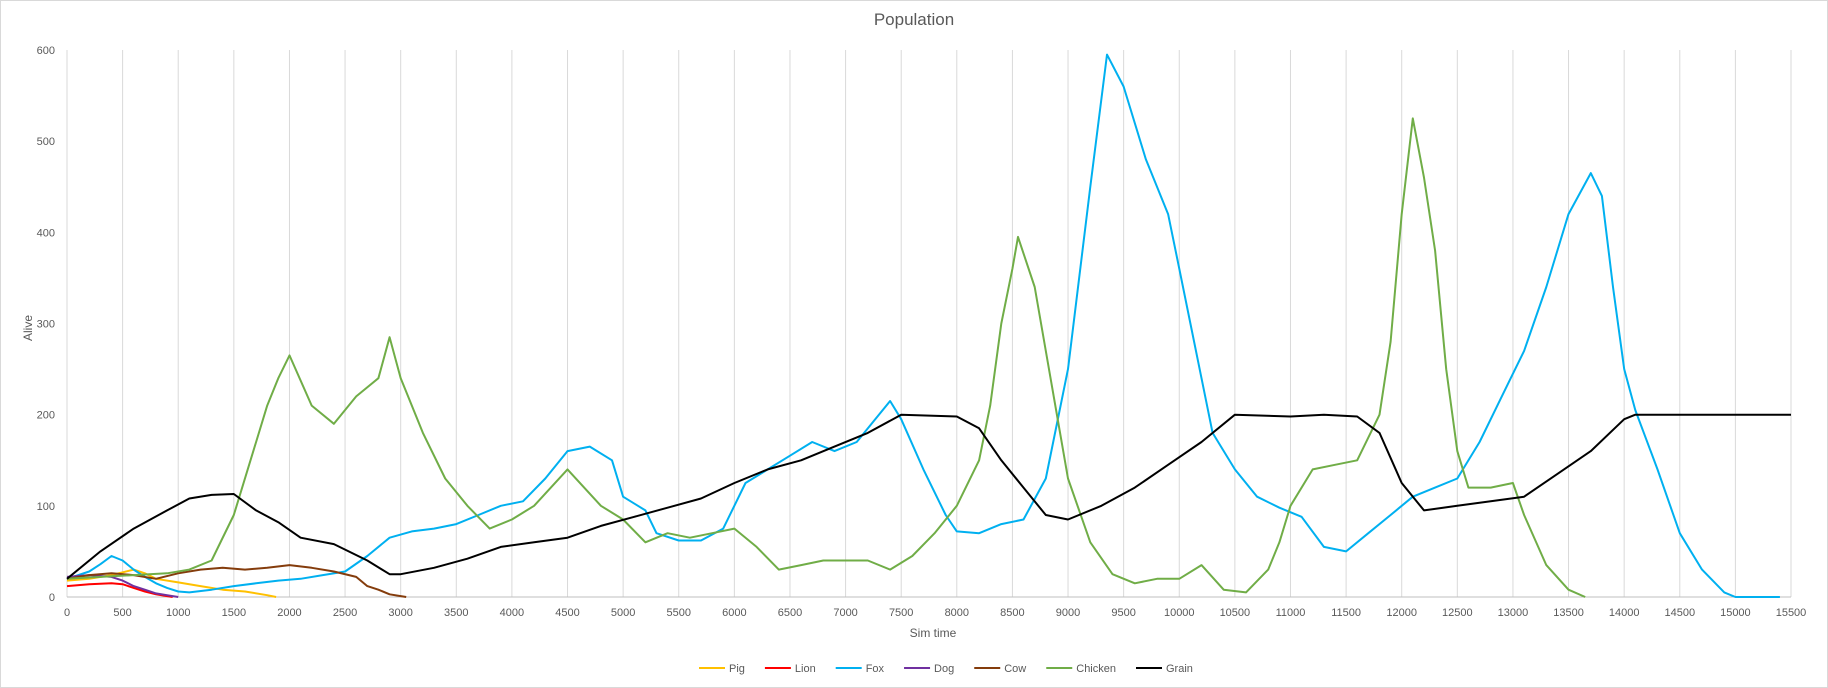 This screenshot has width=1828, height=688. I want to click on legend-item-dog: Dog, so click(929, 669).